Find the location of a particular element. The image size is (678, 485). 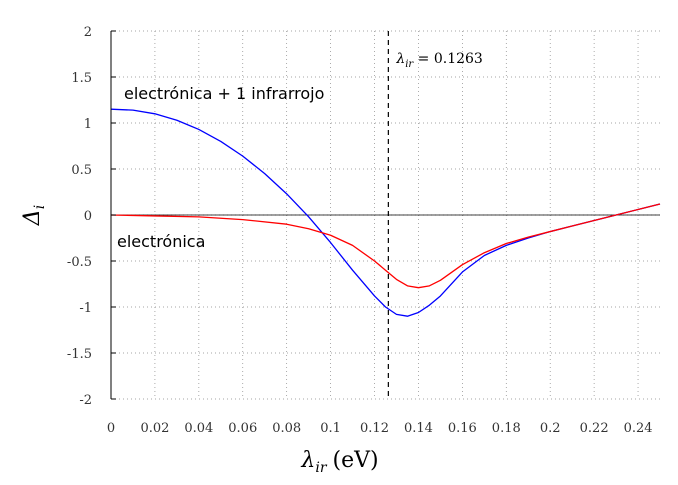

reference-line-label: λir = 0.1263 is located at coordinates (438, 60).